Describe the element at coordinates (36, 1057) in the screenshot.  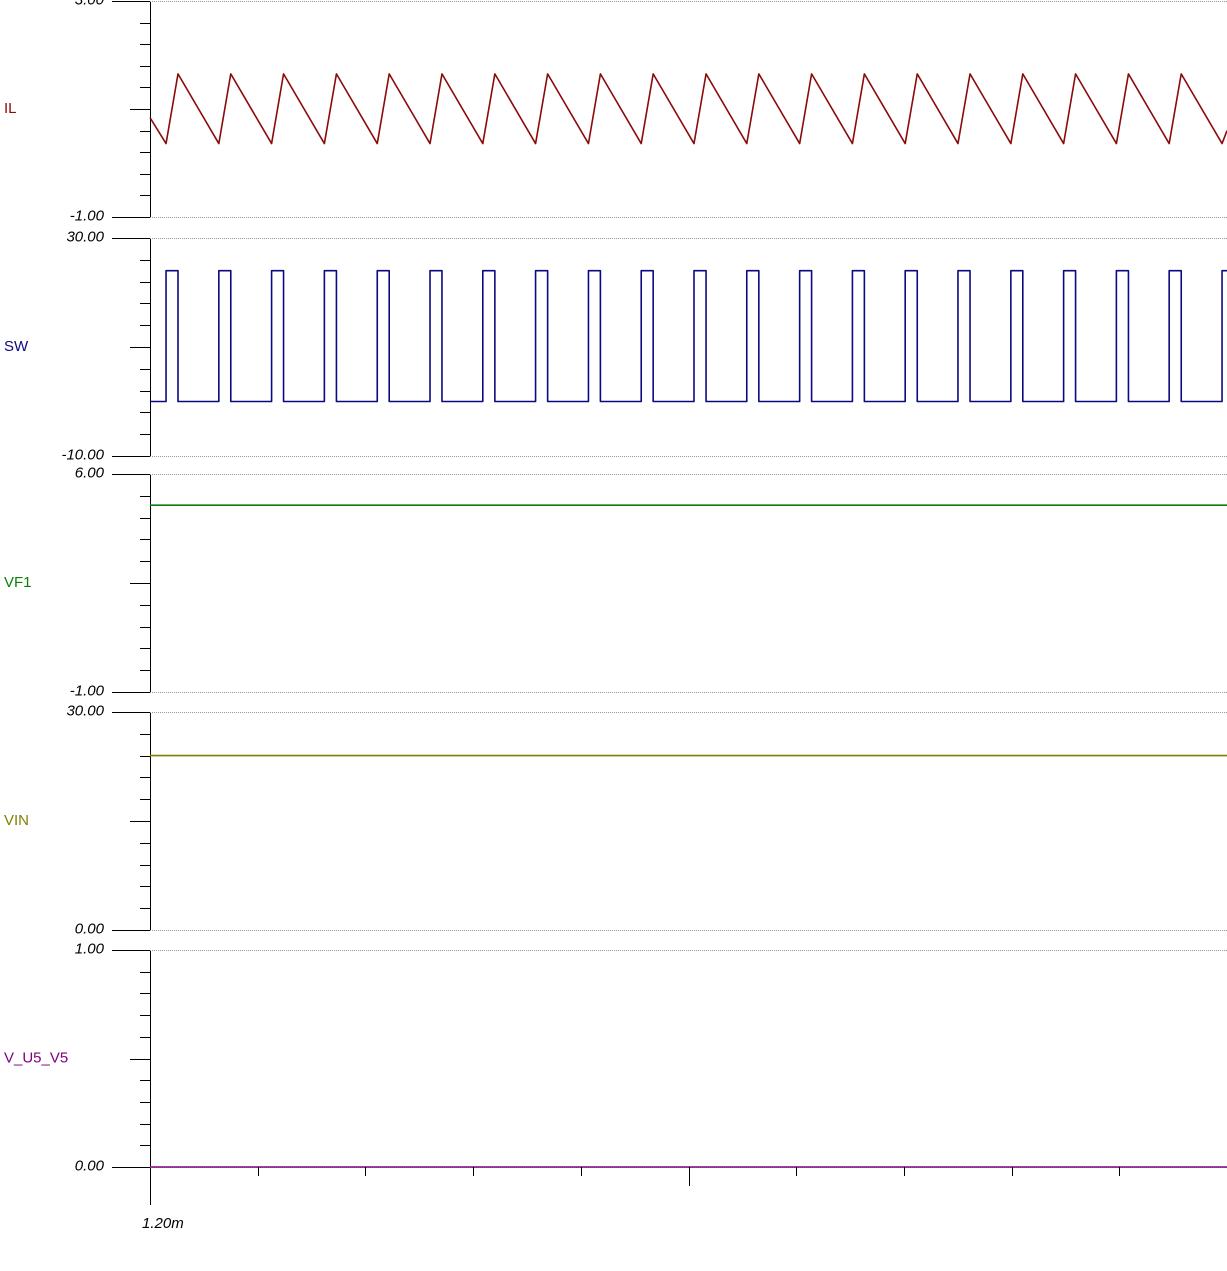
I see `series-label: V_U5_V5` at that location.